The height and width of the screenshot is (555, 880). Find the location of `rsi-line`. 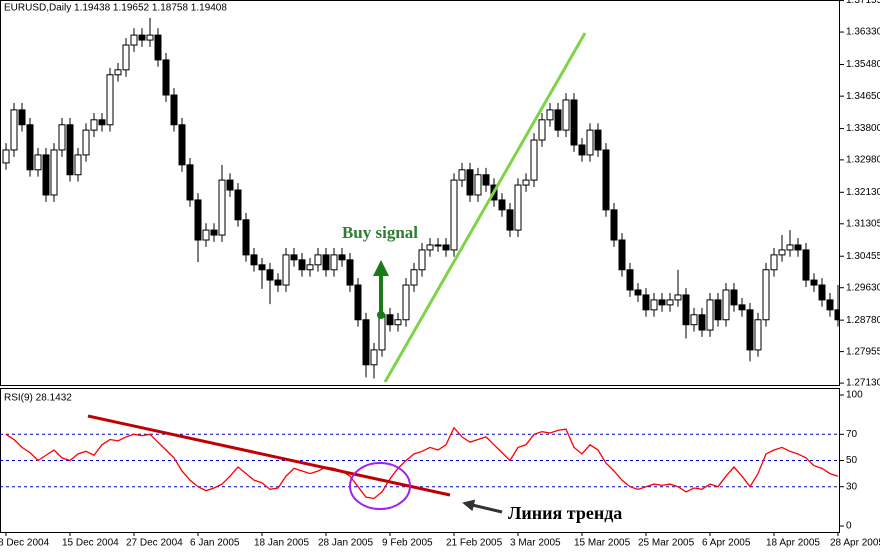

rsi-line is located at coordinates (422, 463).